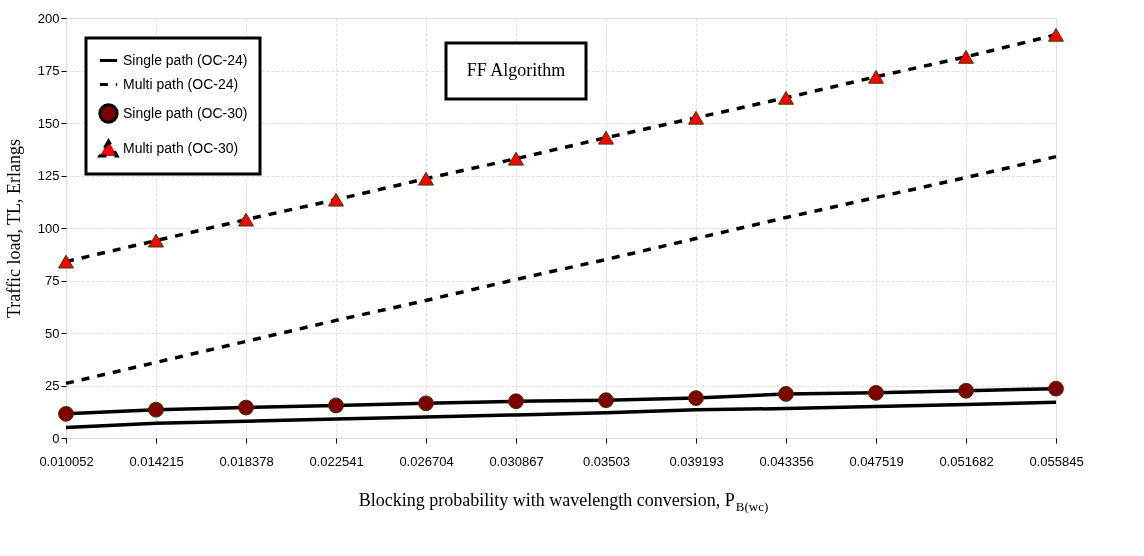  What do you see at coordinates (48, 18) in the screenshot?
I see `y-tick-label: 200` at bounding box center [48, 18].